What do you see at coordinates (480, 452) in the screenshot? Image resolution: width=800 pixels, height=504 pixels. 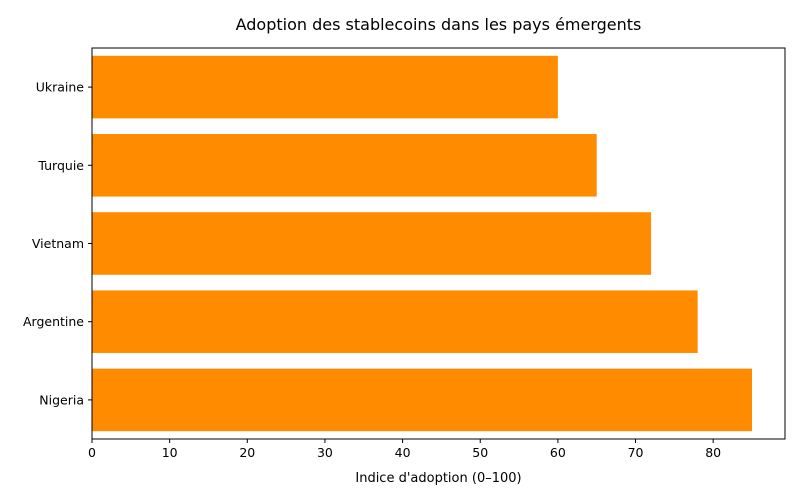 I see `x-tick-label: 50` at bounding box center [480, 452].